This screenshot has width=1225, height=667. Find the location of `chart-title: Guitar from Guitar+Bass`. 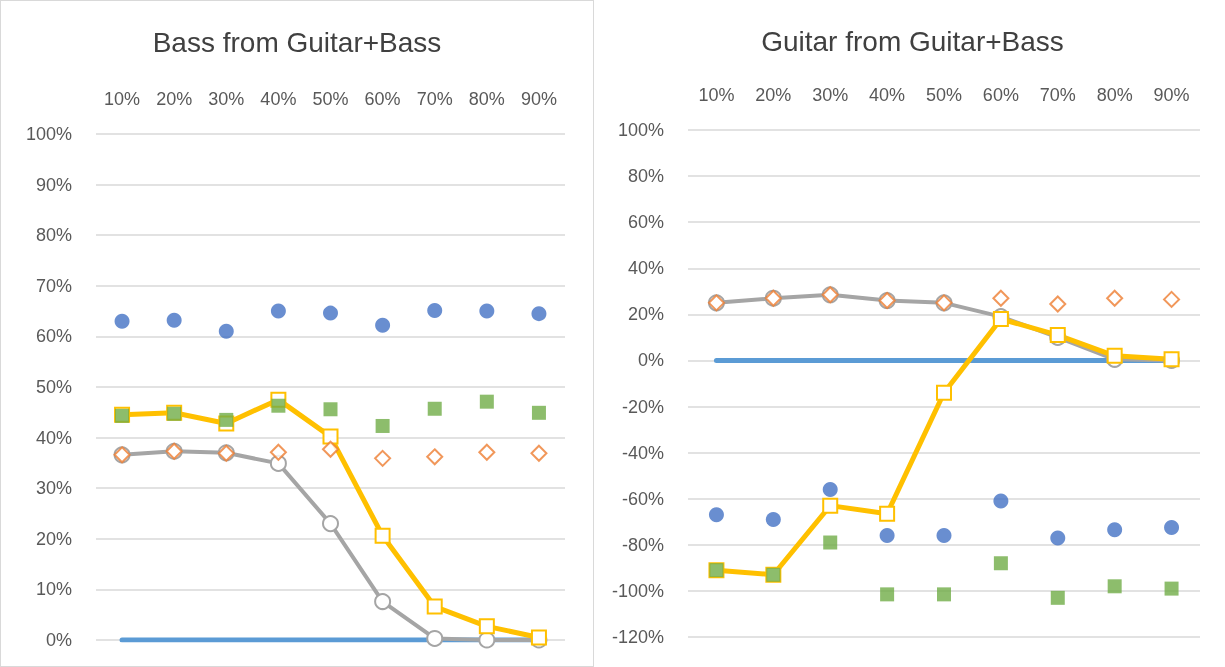

chart-title: Guitar from Guitar+Bass is located at coordinates (912, 41).